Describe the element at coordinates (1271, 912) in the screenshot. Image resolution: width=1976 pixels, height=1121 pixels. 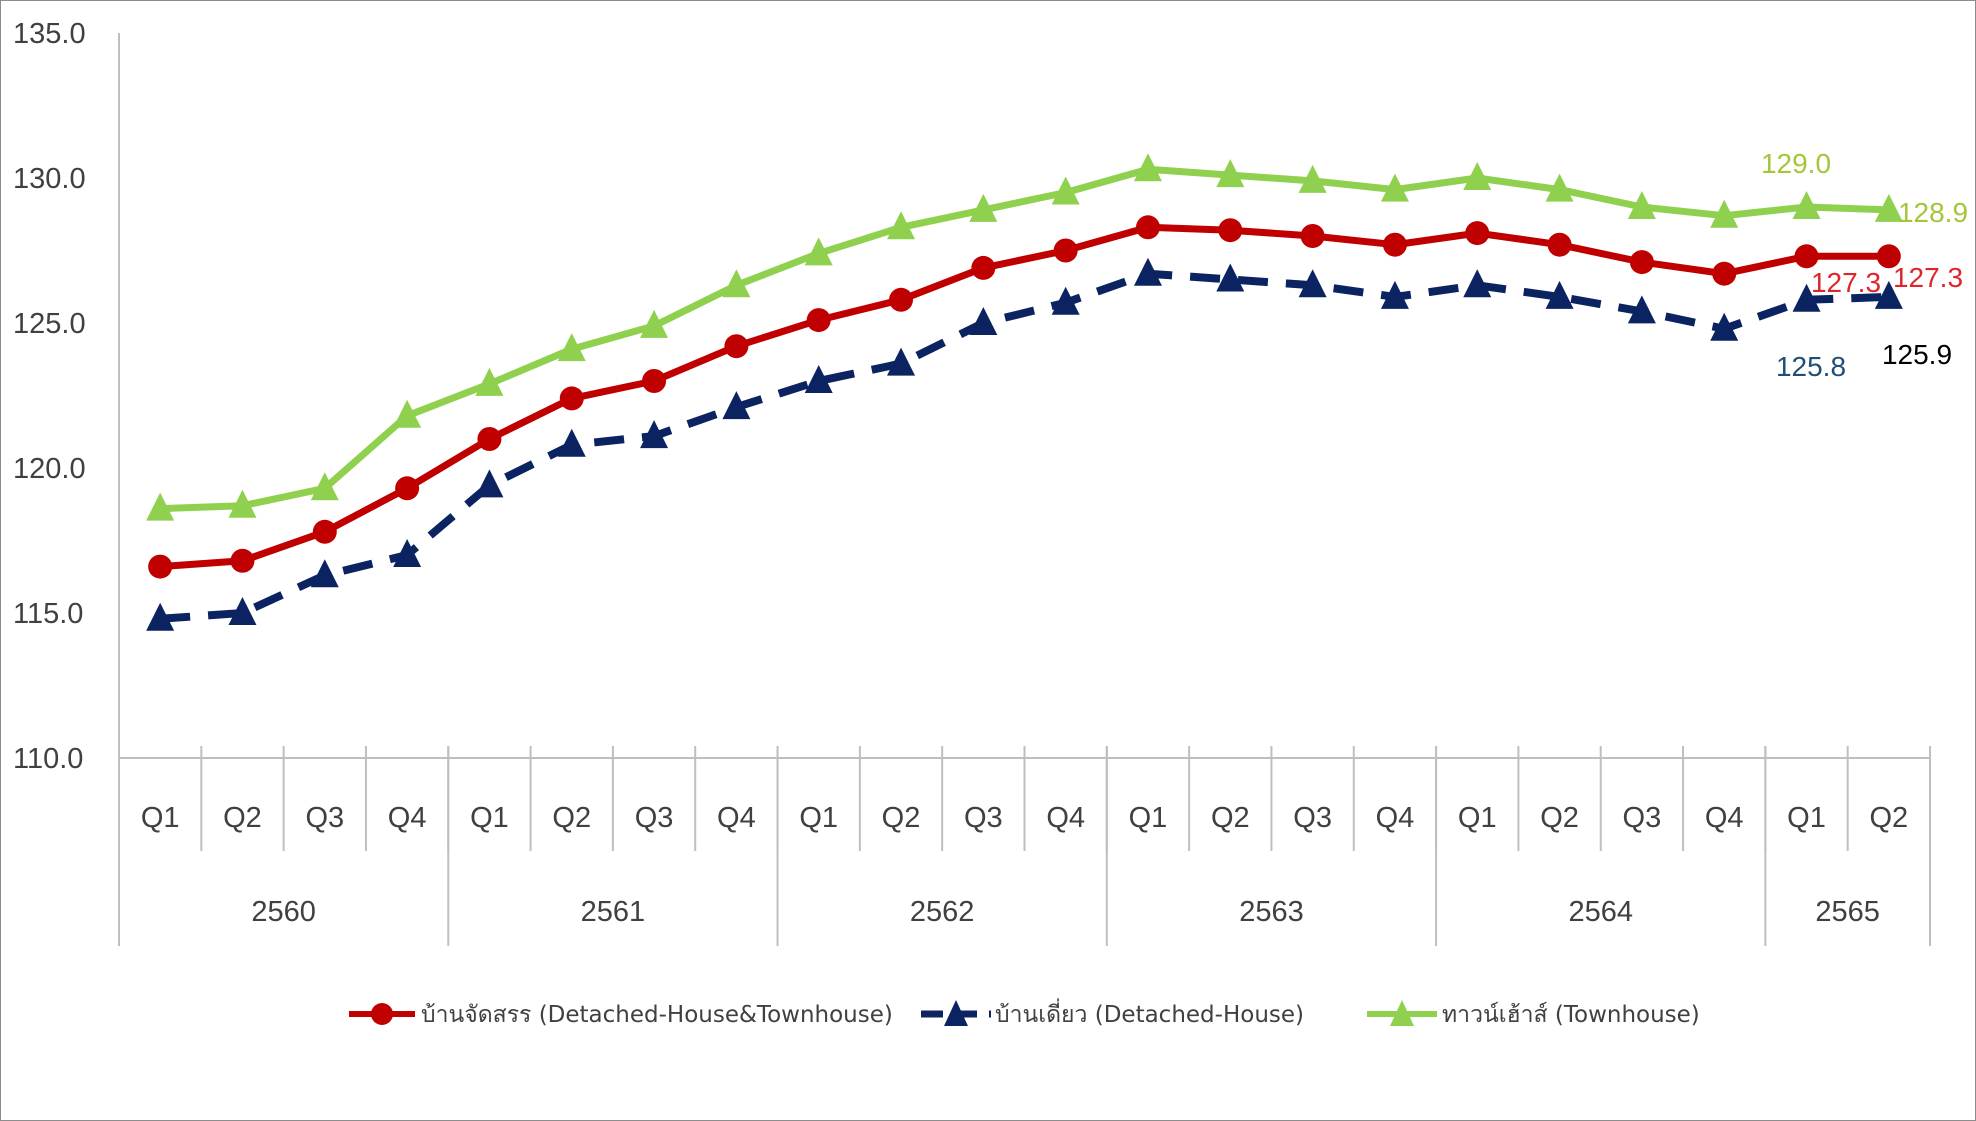
I see `x-tick-label-year: 2563` at that location.